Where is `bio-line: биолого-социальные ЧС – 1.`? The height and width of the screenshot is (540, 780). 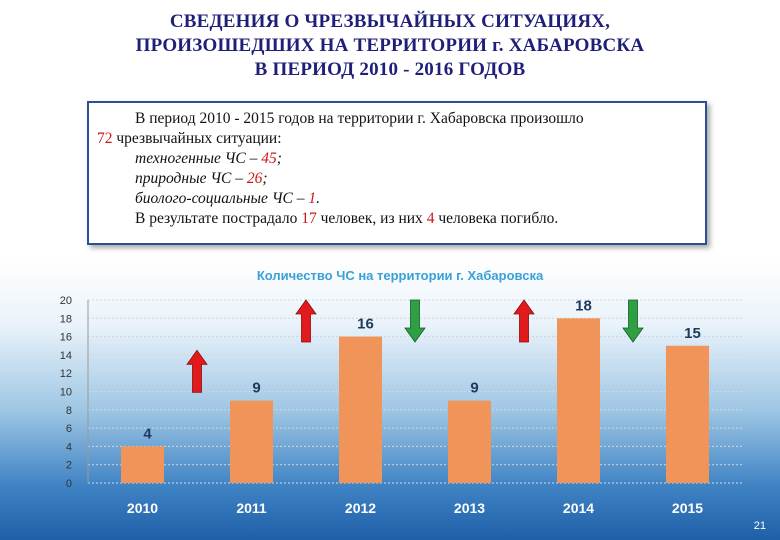 bio-line: биолого-социальные ЧС – 1. is located at coordinates (397, 199).